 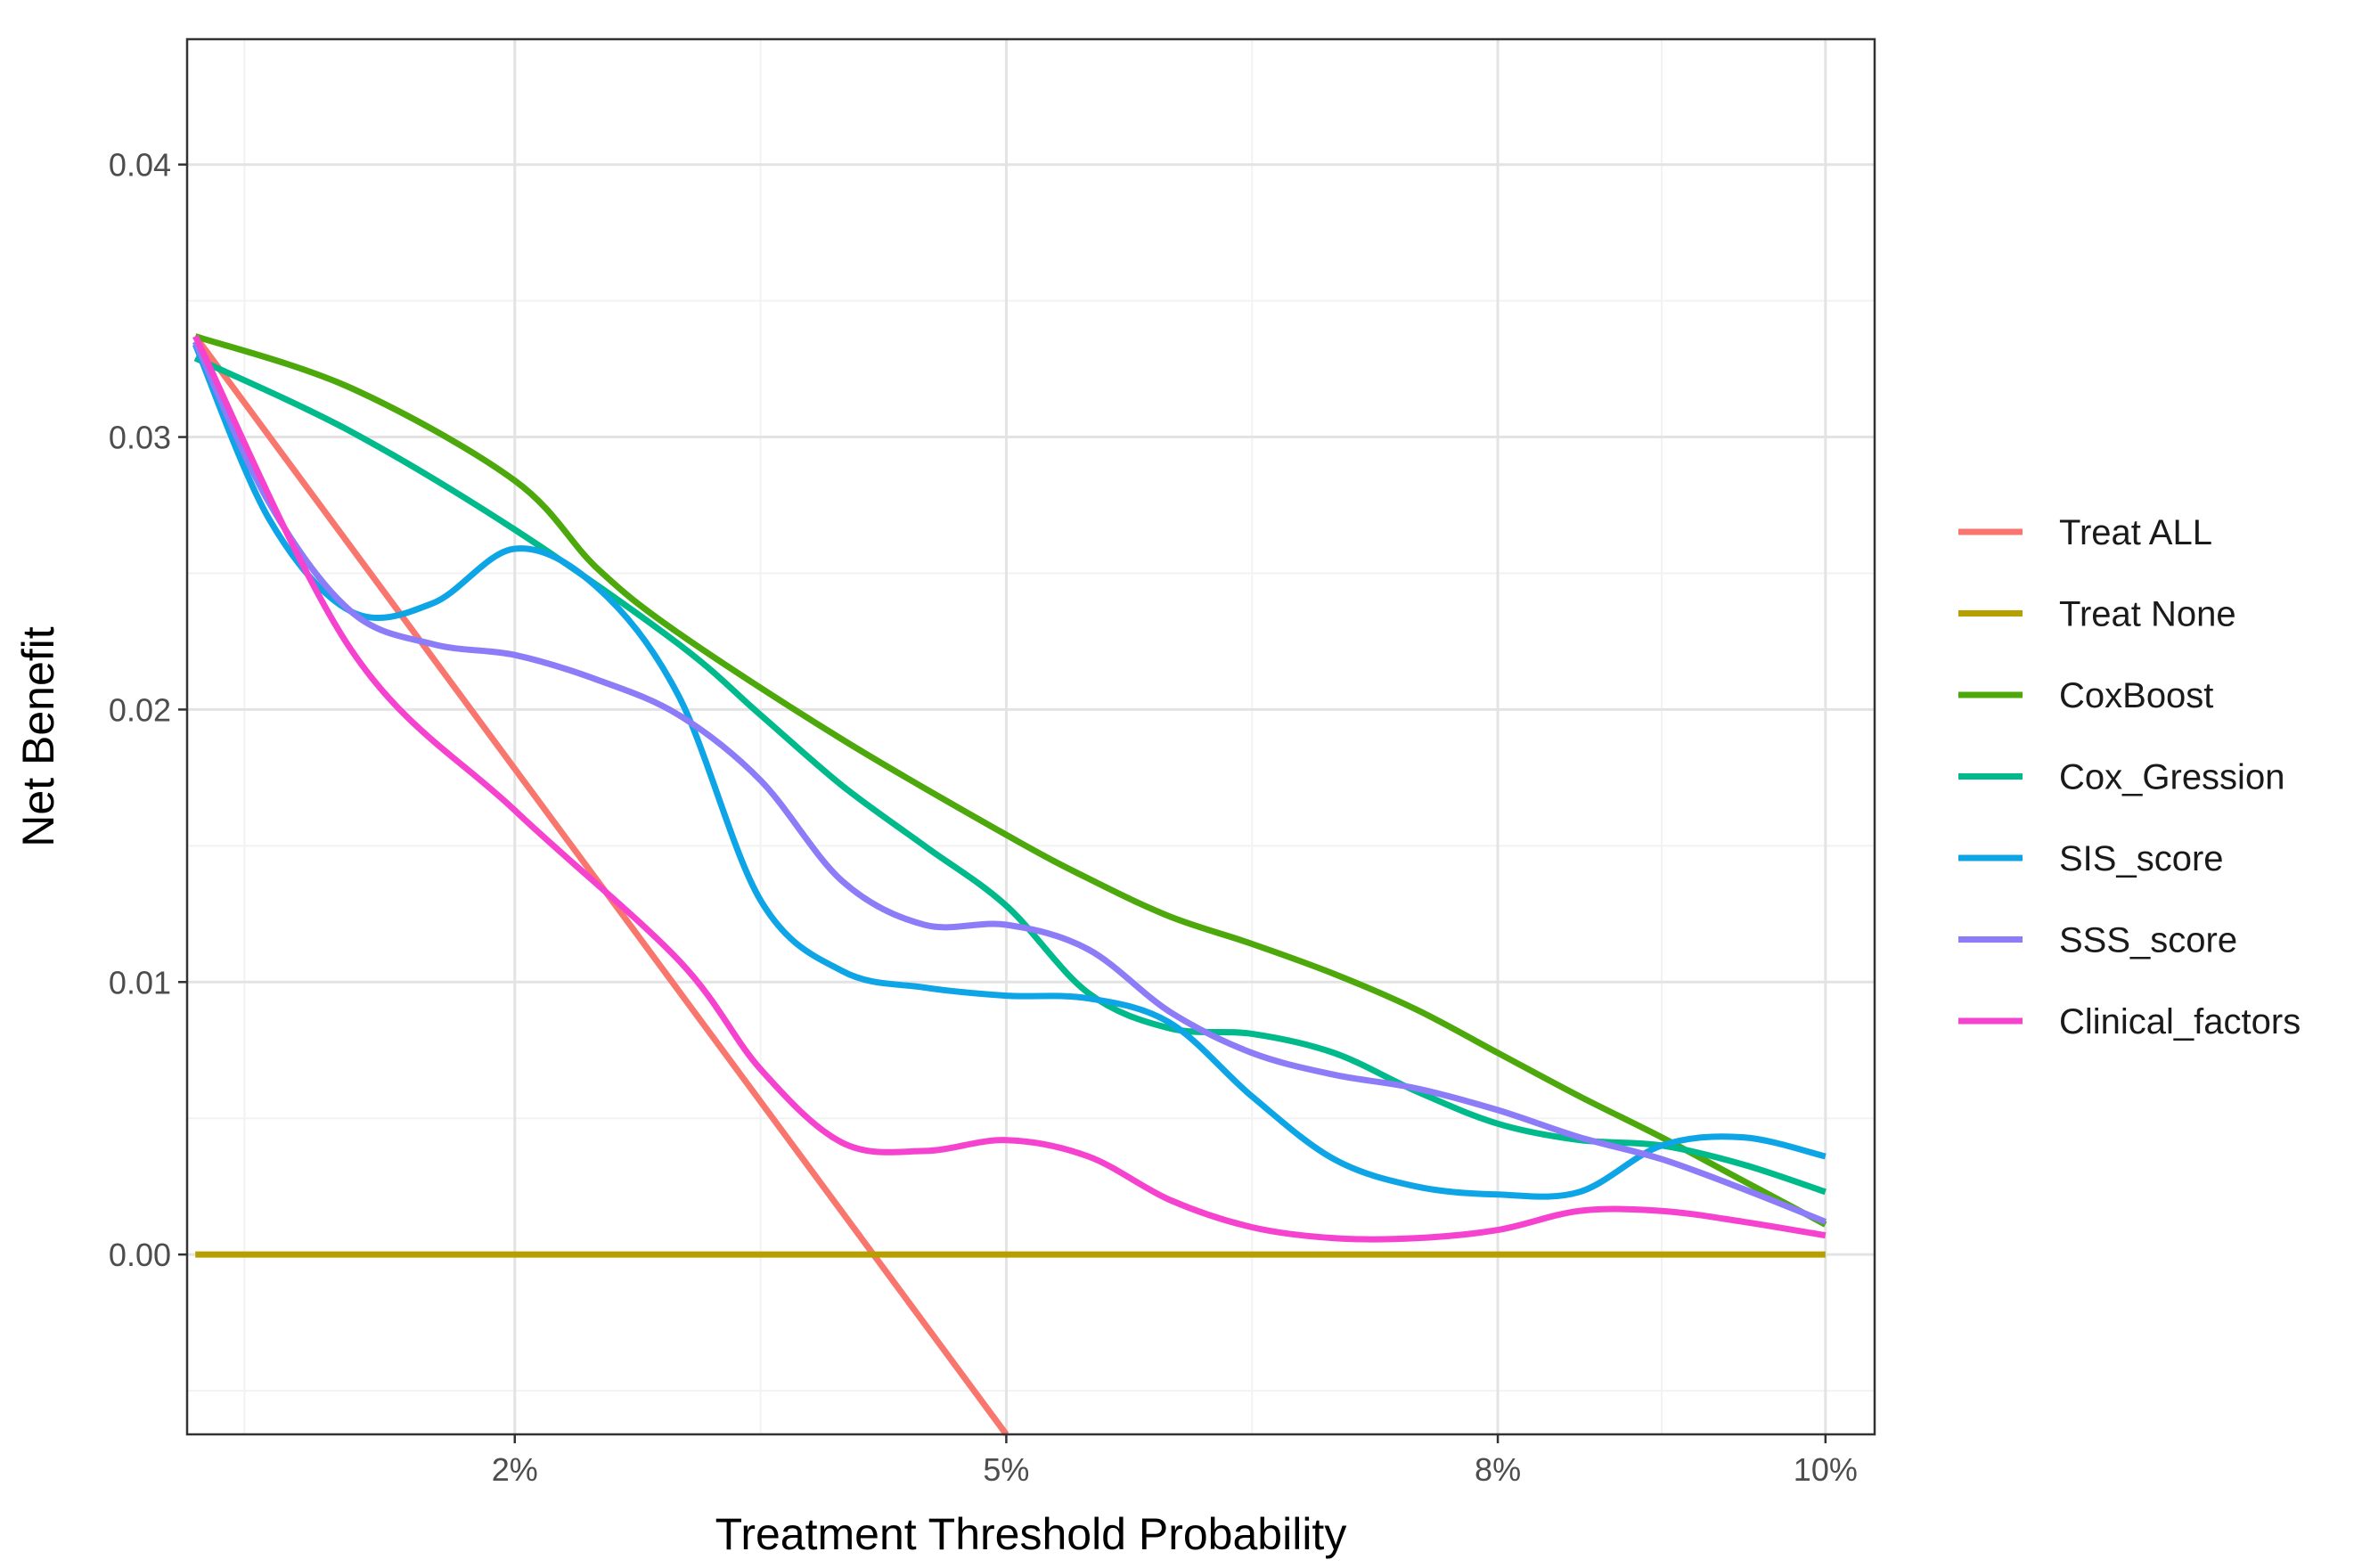 What do you see at coordinates (2172, 777) in the screenshot?
I see `legend-label: Cox_Gression` at bounding box center [2172, 777].